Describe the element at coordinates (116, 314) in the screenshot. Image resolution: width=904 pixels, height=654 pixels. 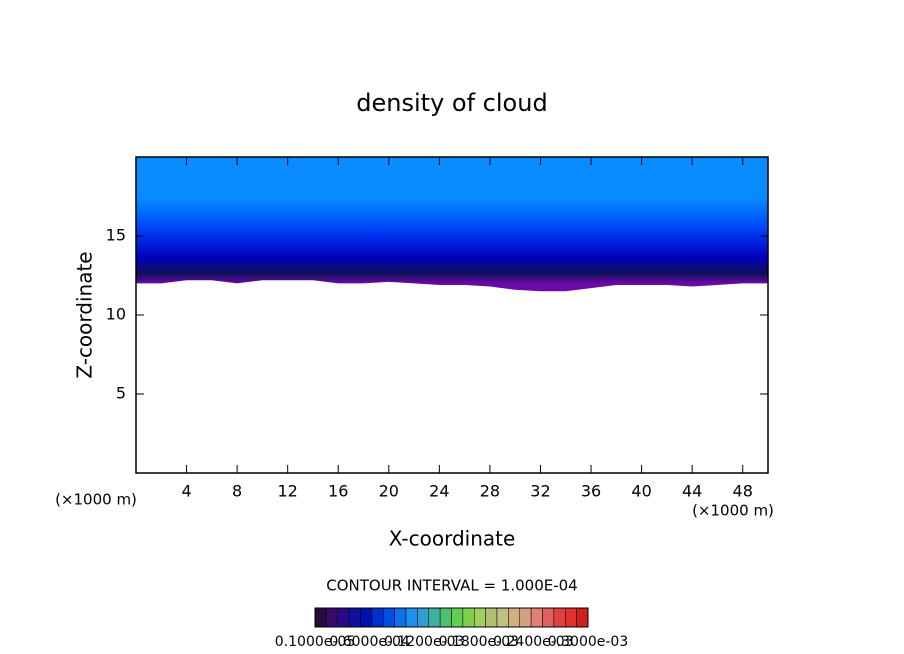
I see `y-tick-label: 10` at that location.